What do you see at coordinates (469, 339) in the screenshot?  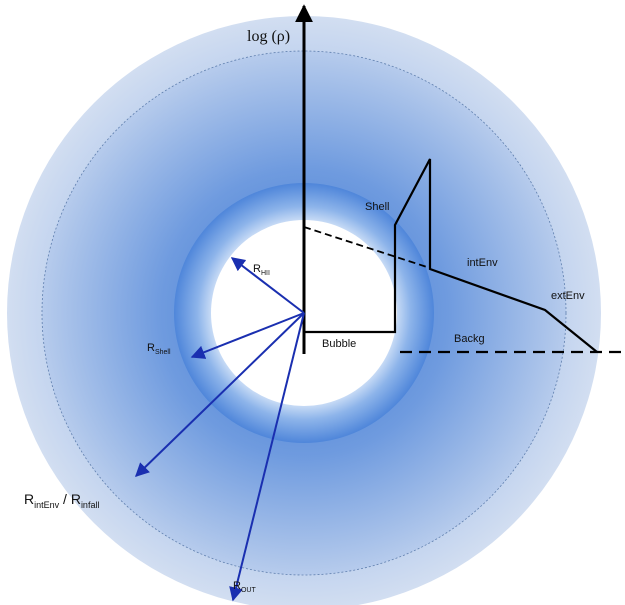 I see `backg-label: Backg` at bounding box center [469, 339].